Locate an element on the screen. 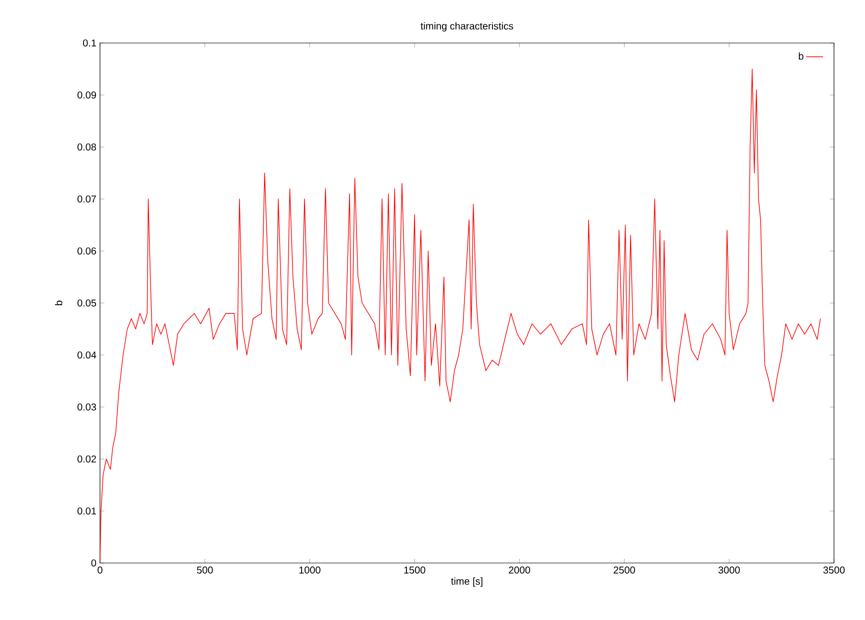  y-tick-label: 0.03 is located at coordinates (86, 407).